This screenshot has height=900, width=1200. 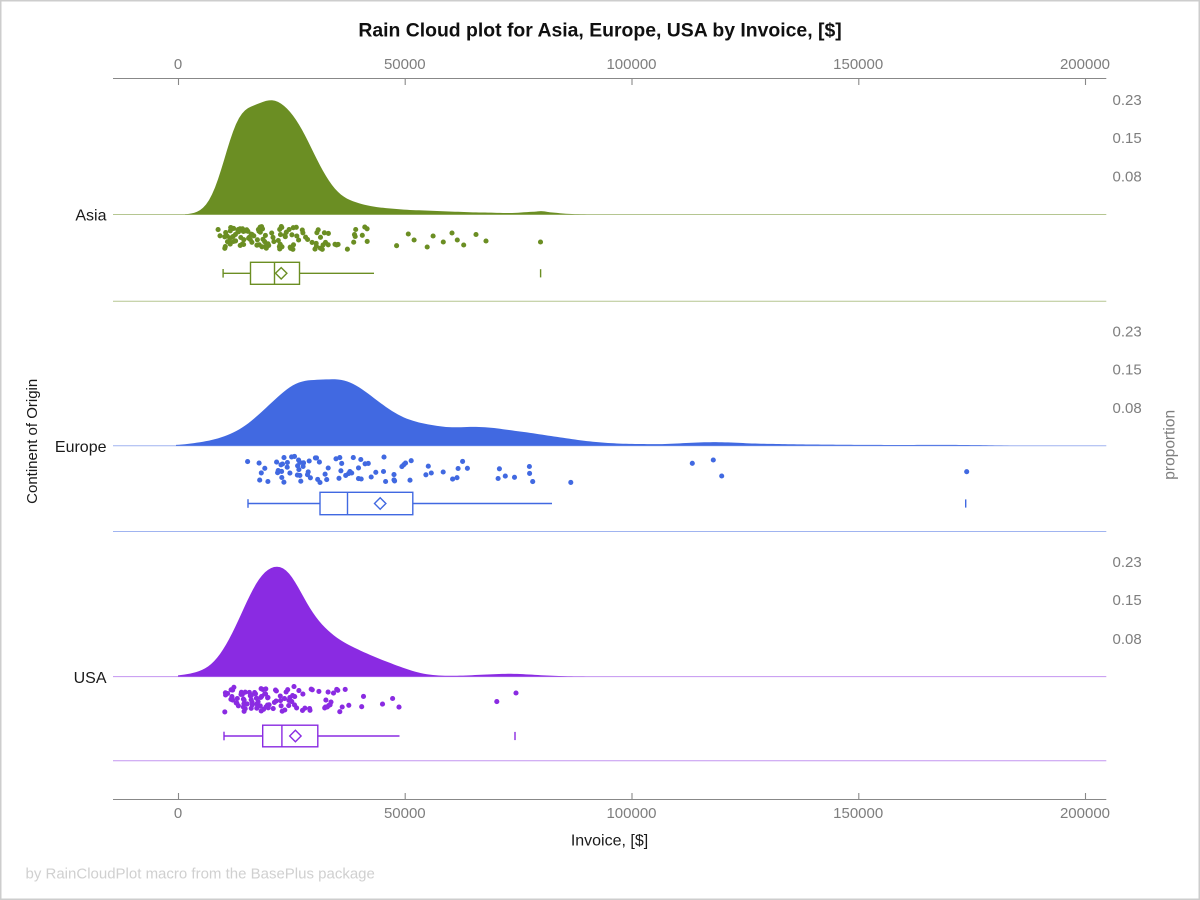 I want to click on svg-text: proportion, so click(x=1170, y=445).